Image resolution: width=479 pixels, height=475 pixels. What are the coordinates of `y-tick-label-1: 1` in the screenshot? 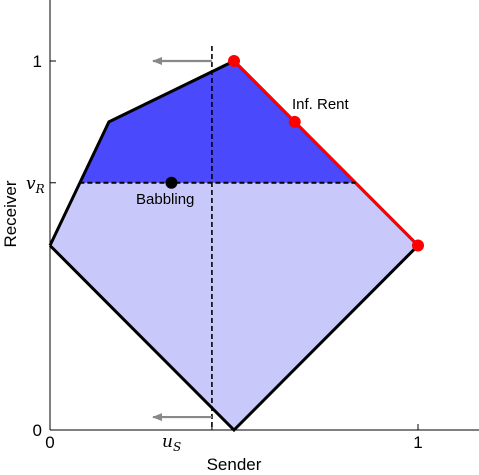 It's located at (37, 61).